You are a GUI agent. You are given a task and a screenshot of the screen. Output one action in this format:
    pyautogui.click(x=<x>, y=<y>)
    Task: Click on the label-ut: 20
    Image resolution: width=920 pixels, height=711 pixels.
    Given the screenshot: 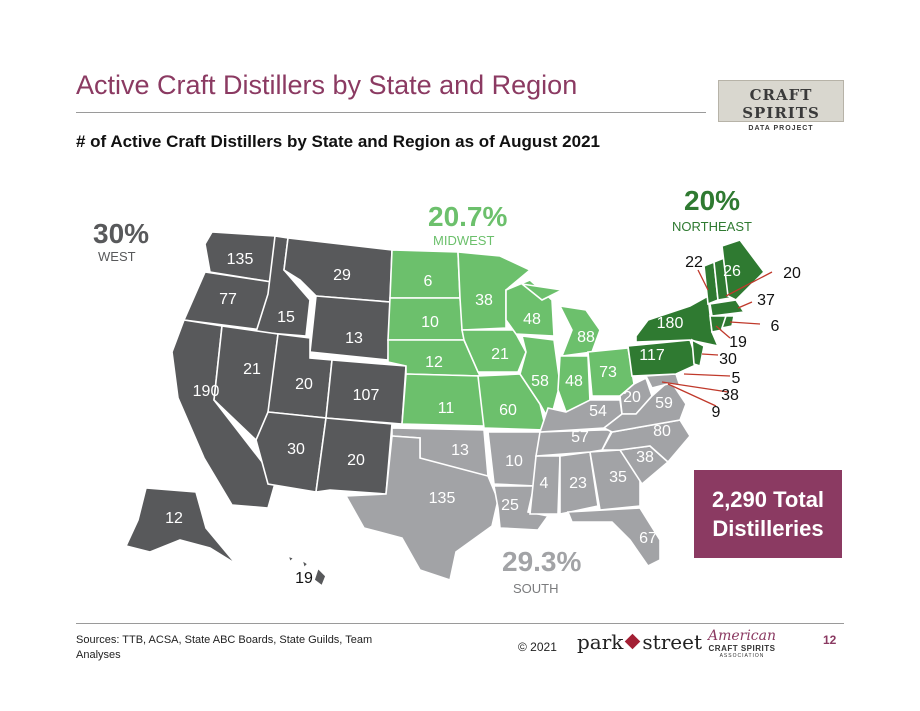 What is the action you would take?
    pyautogui.click(x=304, y=384)
    